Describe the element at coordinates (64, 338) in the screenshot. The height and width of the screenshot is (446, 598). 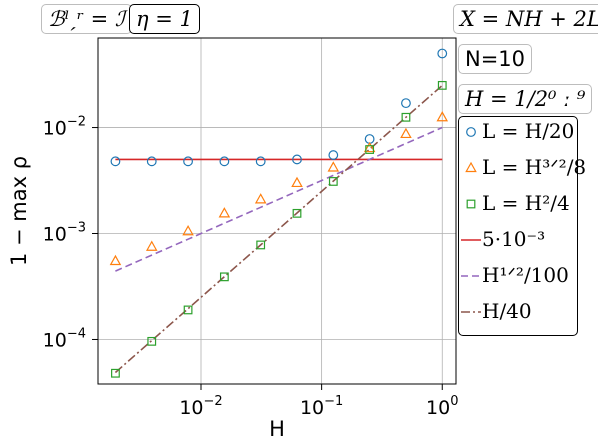
I see `y-tick-label: 10⁻⁴` at that location.